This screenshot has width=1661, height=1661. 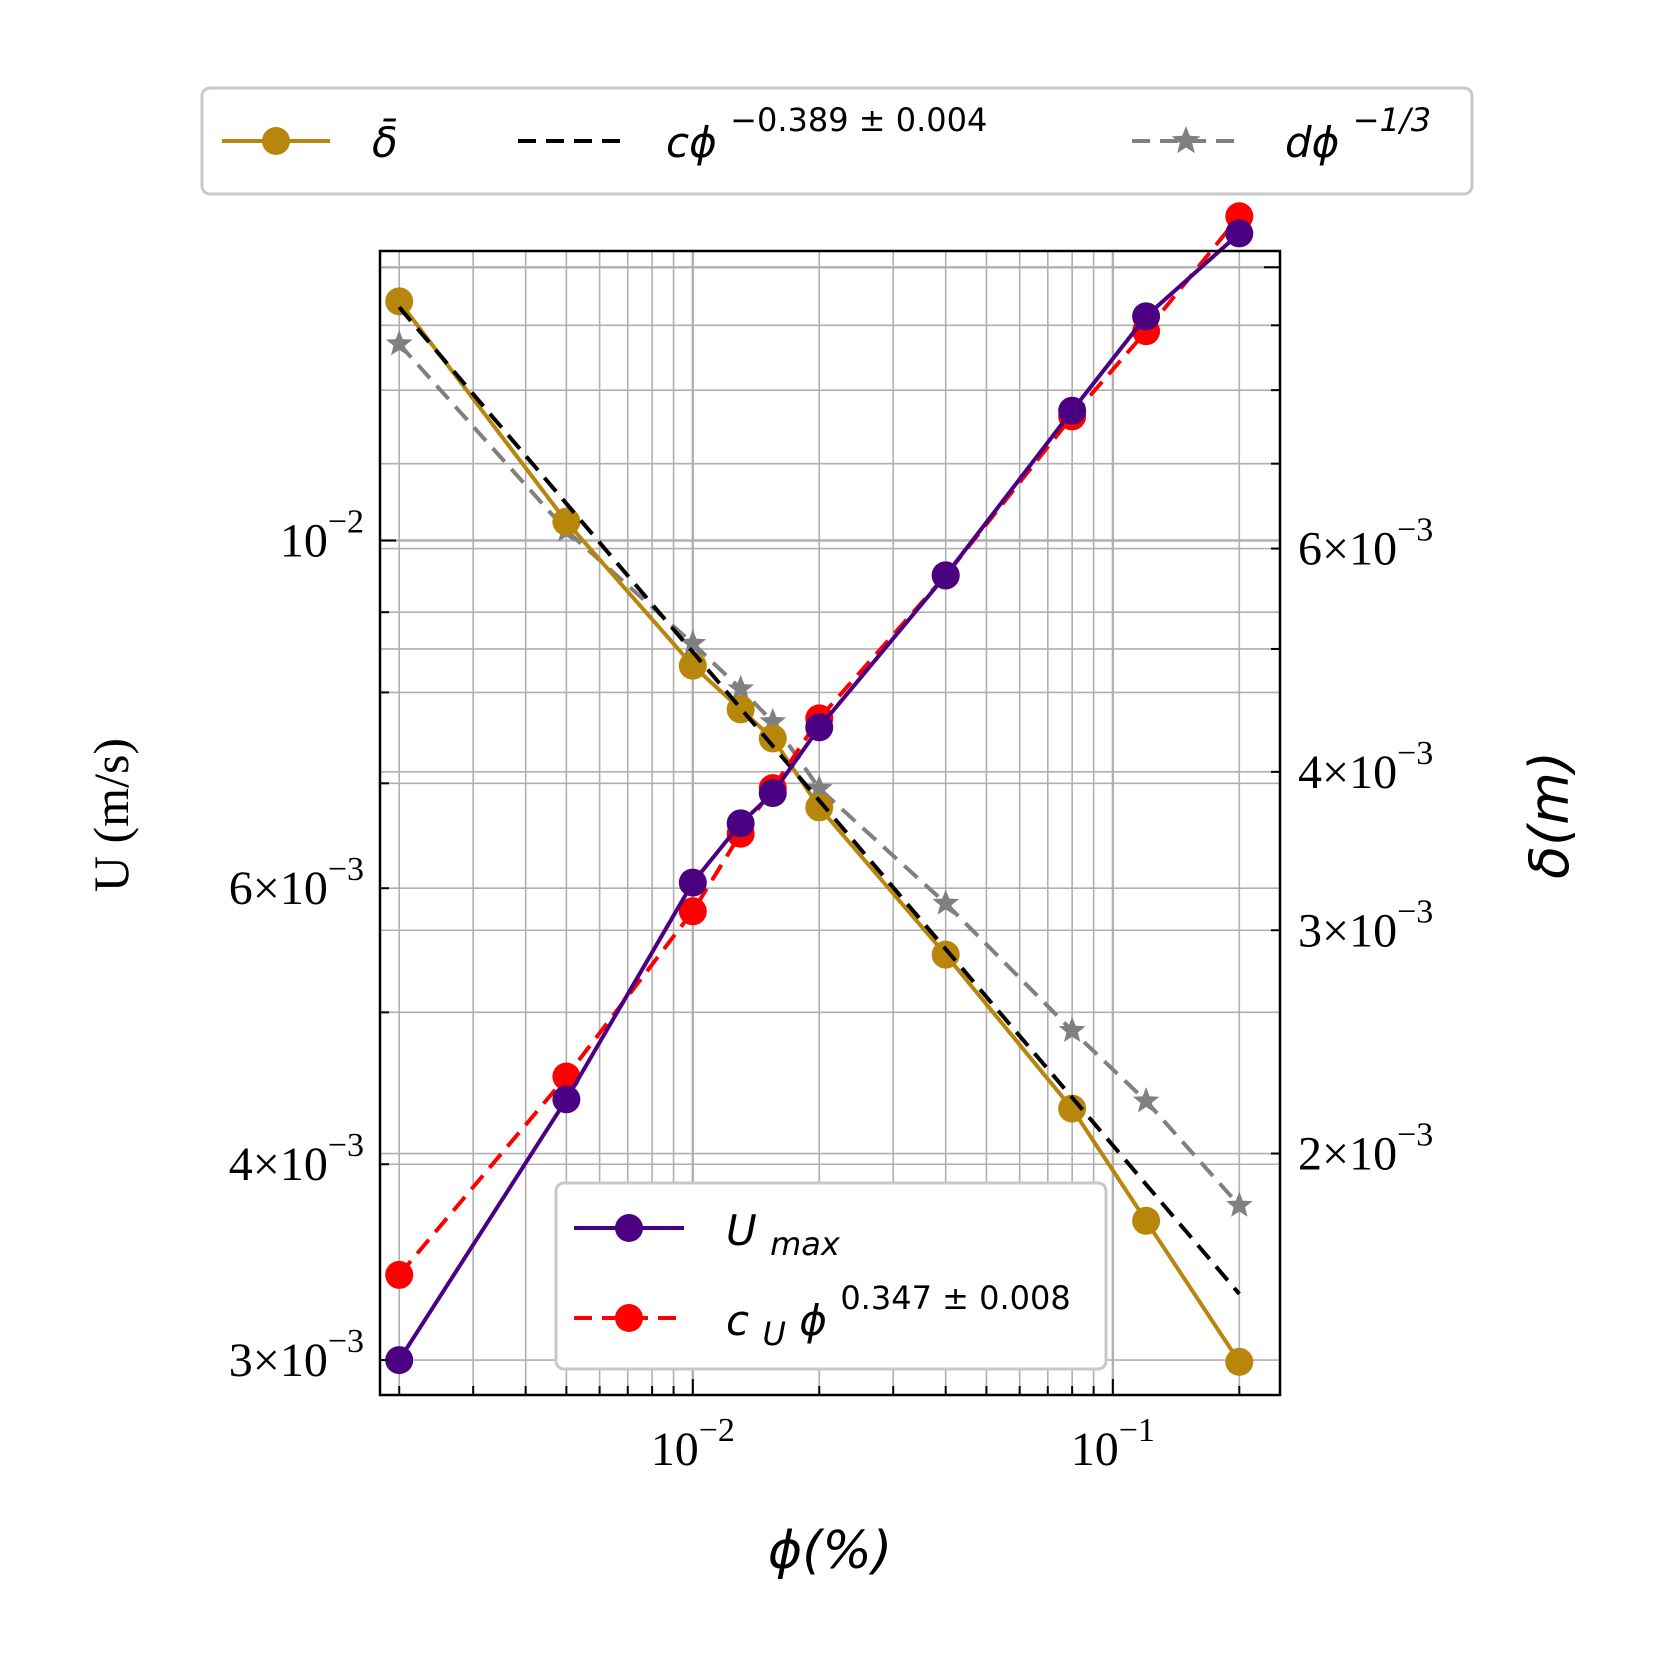 I want to click on legend-label-fit-delta-exp: −0.389 ± 0.004, so click(x=858, y=120).